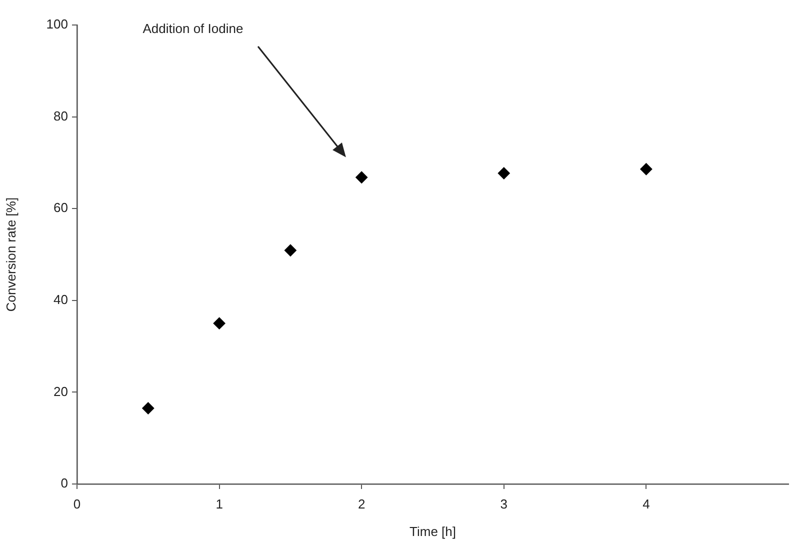 The width and height of the screenshot is (795, 544). I want to click on y-tick-label: 40, so click(61, 299).